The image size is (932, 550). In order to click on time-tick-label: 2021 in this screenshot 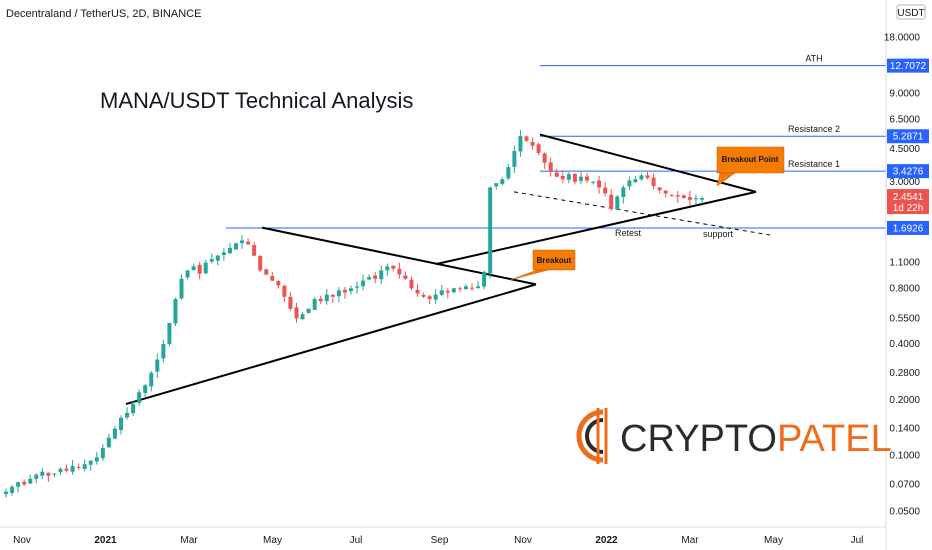, I will do `click(105, 540)`.